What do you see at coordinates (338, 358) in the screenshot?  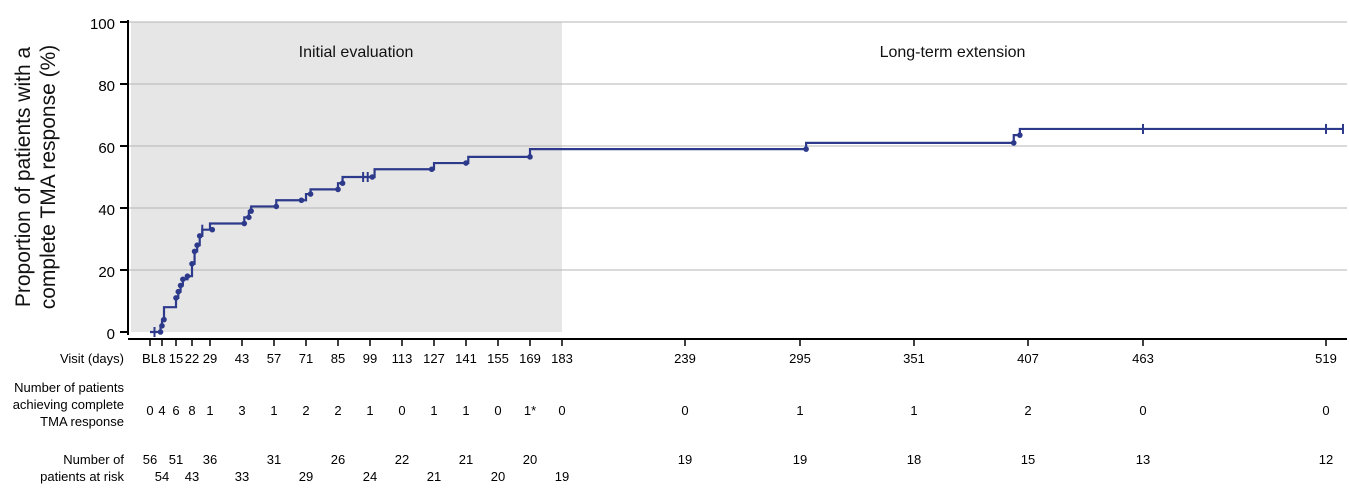 I see `x-tick-label: 85` at bounding box center [338, 358].